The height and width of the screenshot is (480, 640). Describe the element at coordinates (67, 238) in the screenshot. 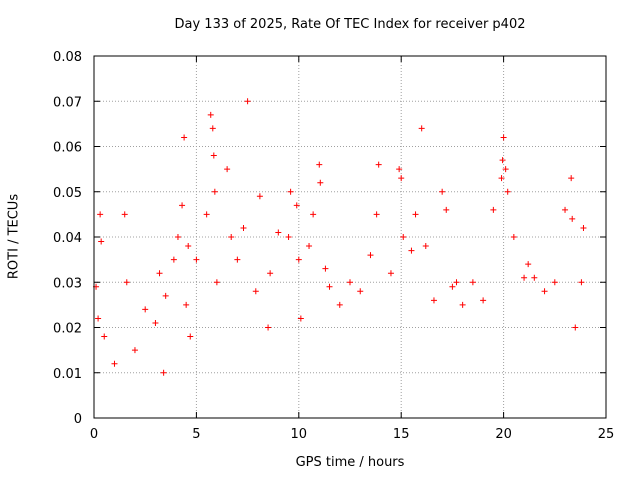

I see `y-tick-label: 0.04` at that location.